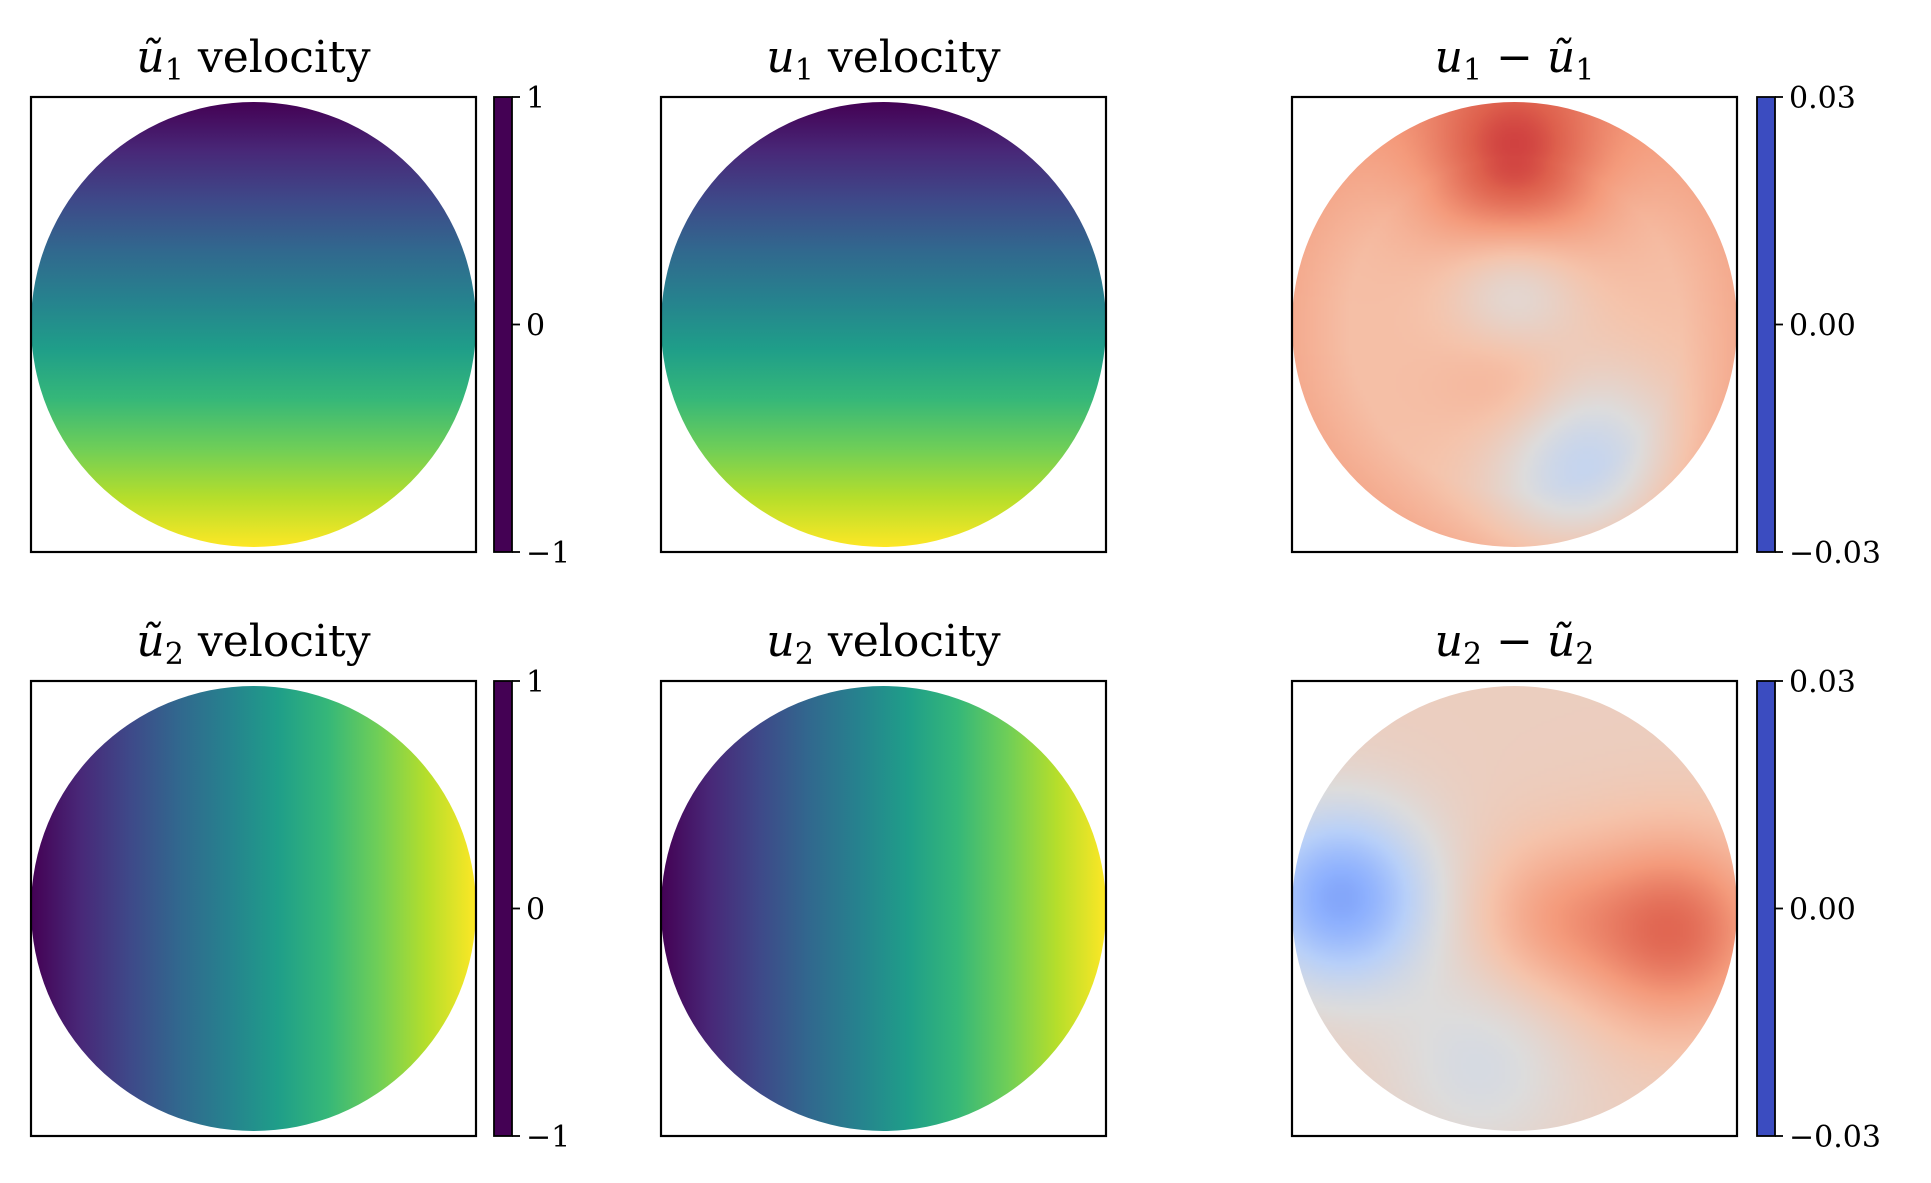  I want to click on panel-title: u2 velocity, so click(883, 644).